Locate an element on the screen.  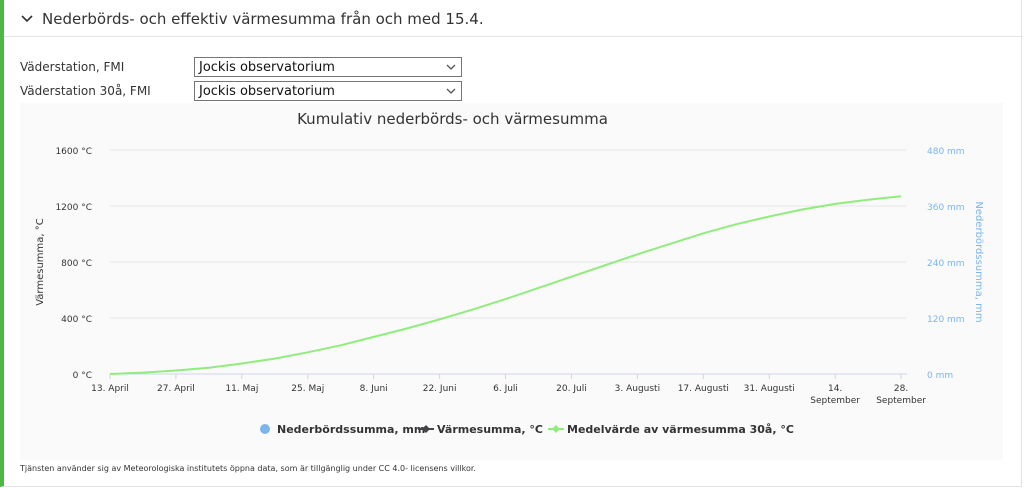
x-tick-label: 8. Juni is located at coordinates (374, 389).